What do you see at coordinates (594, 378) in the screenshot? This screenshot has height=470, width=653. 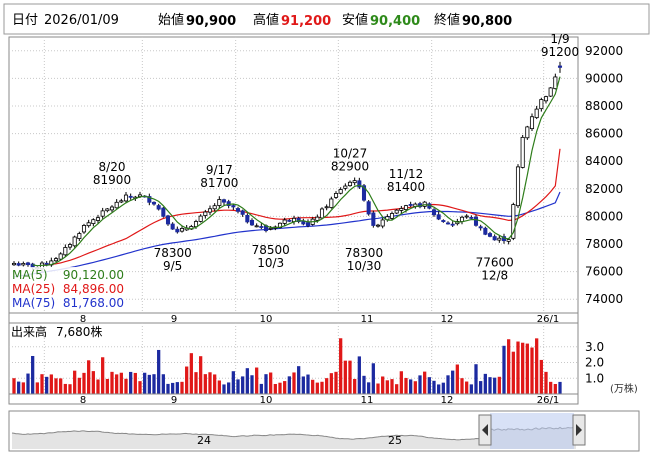 I see `volume-tick-label: 1.0` at bounding box center [594, 378].